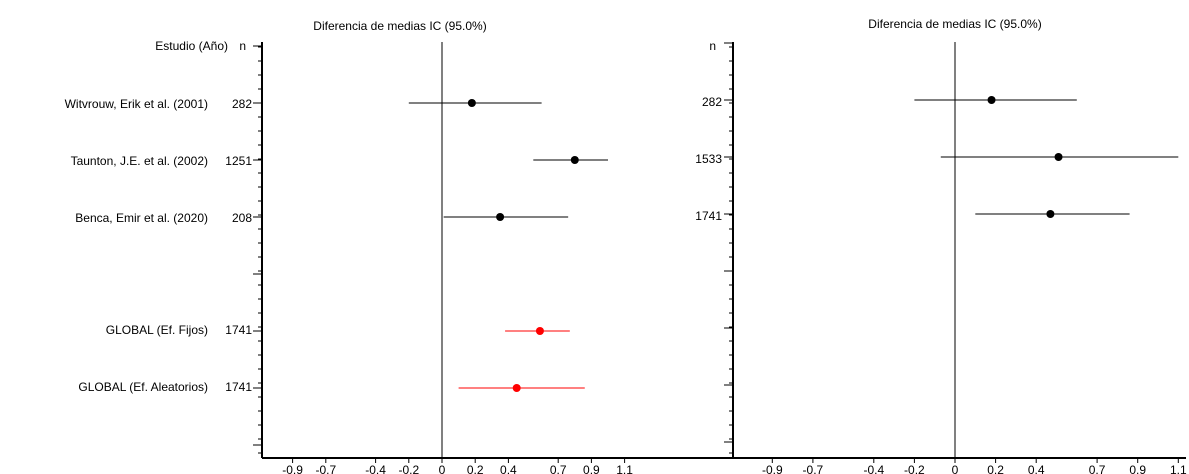 This screenshot has height=474, width=1189. I want to click on left-x-tick-label: -0.4, so click(375, 468).